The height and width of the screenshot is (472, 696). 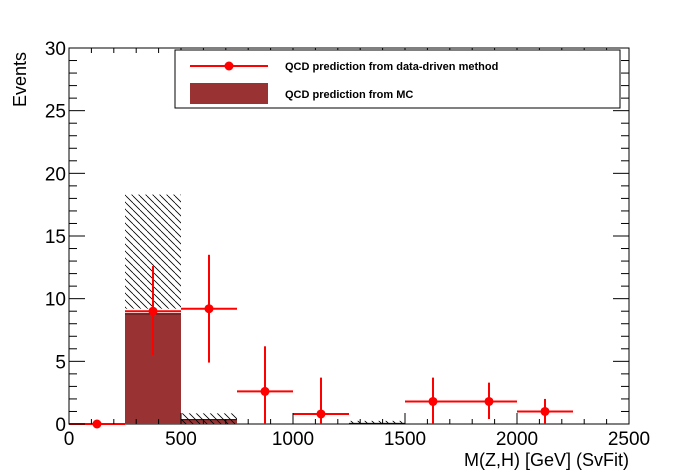 What do you see at coordinates (55, 237) in the screenshot?
I see `y-tick-label-3: 15` at bounding box center [55, 237].